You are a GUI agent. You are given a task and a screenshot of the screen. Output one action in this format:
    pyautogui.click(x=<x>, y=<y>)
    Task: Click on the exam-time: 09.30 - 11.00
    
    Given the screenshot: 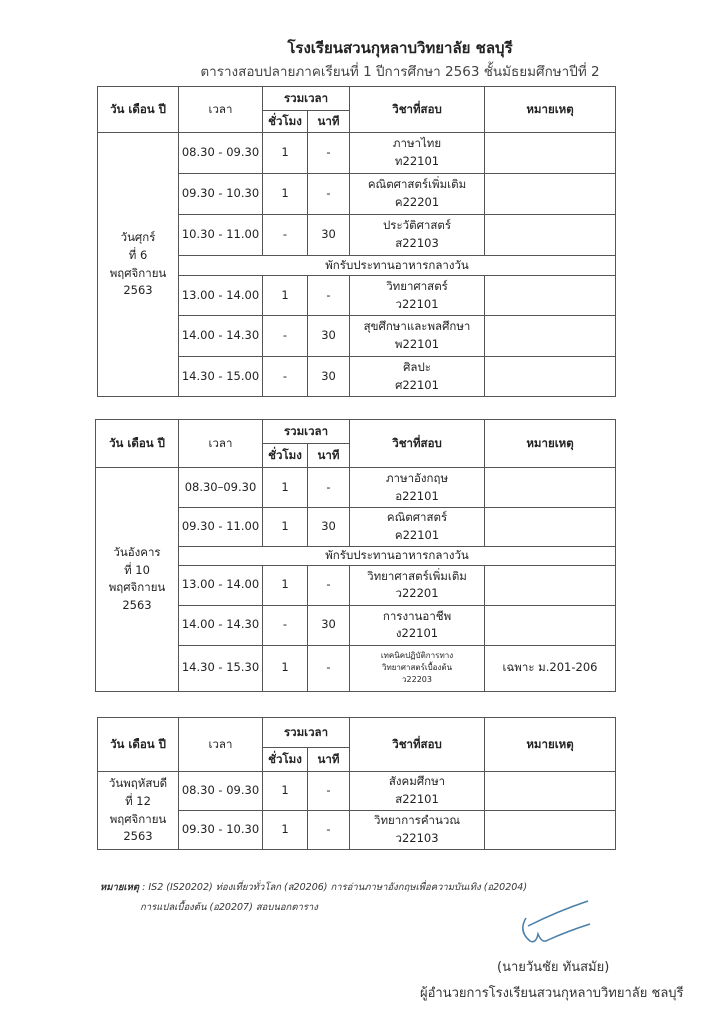 What is the action you would take?
    pyautogui.click(x=220, y=527)
    